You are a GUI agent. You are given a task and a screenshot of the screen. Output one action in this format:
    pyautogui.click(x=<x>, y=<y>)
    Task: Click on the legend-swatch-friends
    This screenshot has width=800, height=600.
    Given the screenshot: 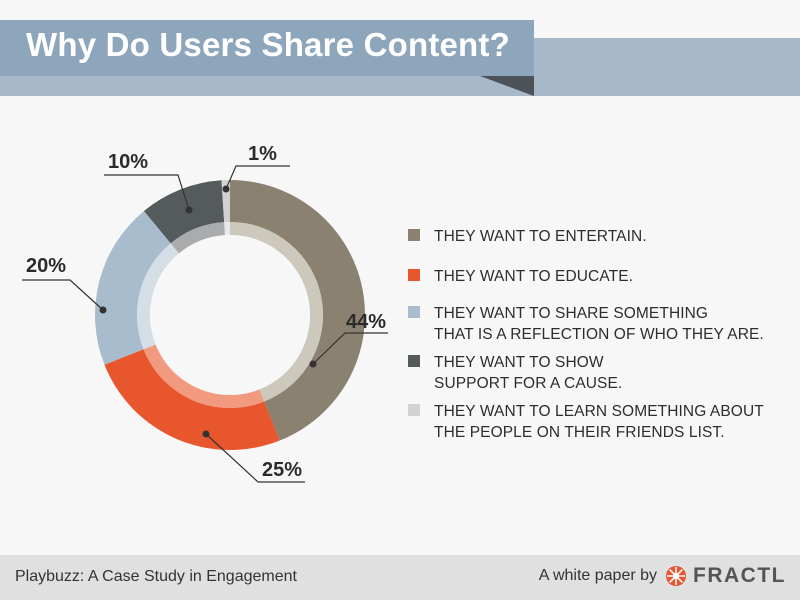 What is the action you would take?
    pyautogui.click(x=414, y=410)
    